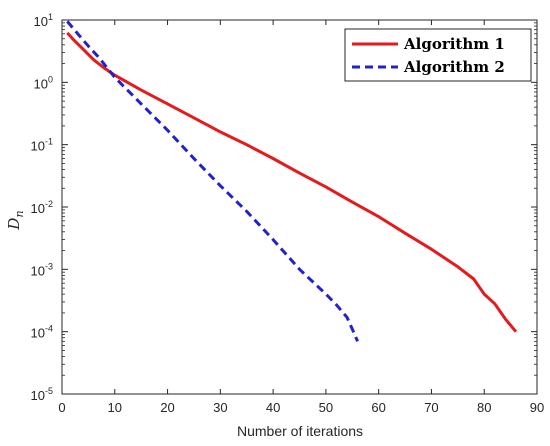 The image size is (550, 446). Describe the element at coordinates (49, 204) in the screenshot. I see `y-tick-exponent: -2` at that location.